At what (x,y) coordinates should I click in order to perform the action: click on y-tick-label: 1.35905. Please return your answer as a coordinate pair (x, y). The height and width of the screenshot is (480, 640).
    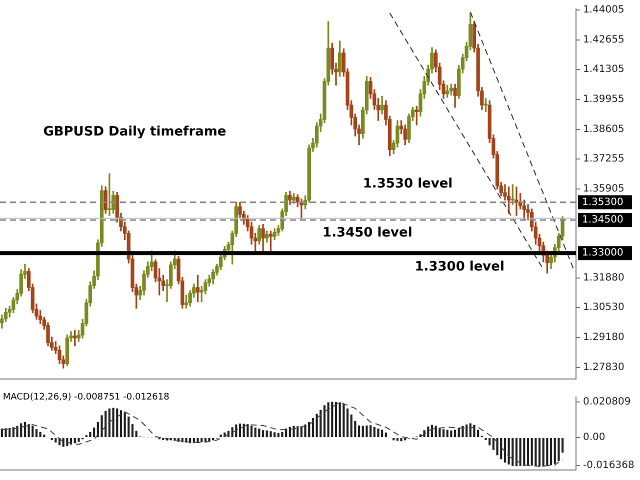
    Looking at the image, I should click on (603, 189).